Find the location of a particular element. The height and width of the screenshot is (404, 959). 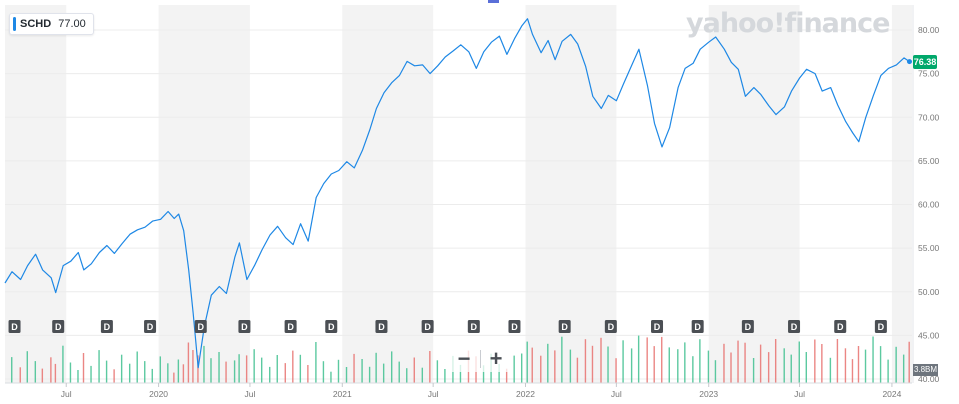

zoom-divider is located at coordinates (480, 359).